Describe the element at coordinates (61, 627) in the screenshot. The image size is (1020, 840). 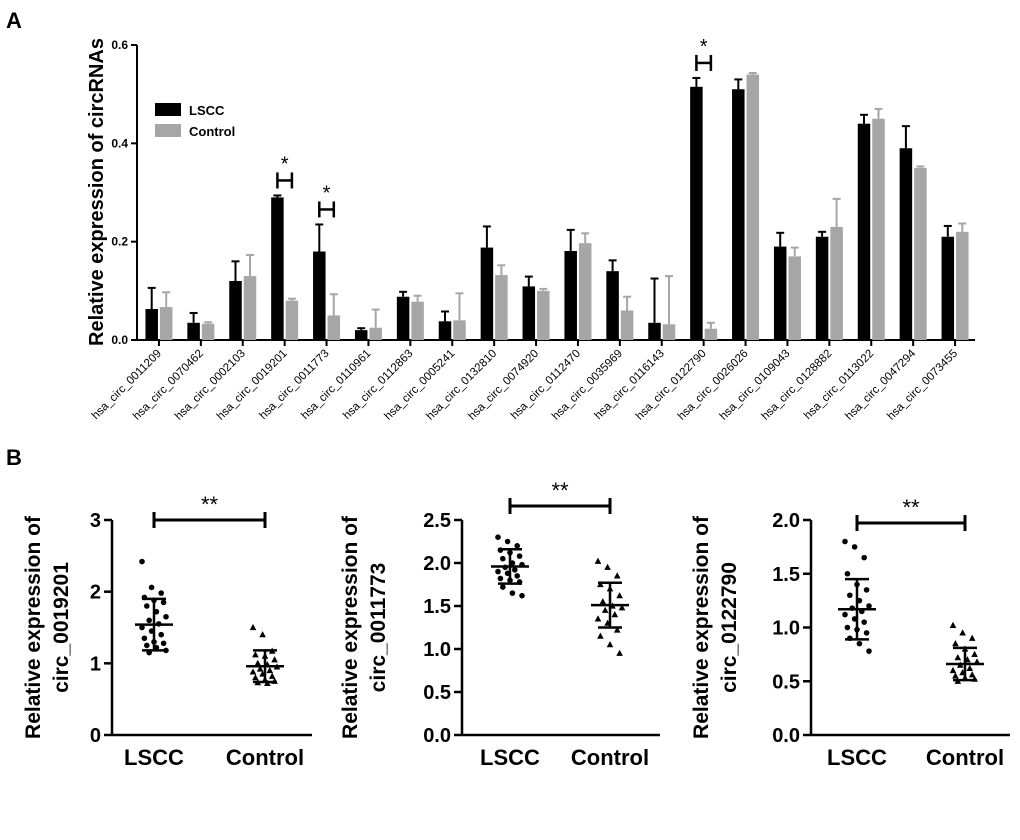
I see `y-axis-label-line2: circ_0019201` at that location.